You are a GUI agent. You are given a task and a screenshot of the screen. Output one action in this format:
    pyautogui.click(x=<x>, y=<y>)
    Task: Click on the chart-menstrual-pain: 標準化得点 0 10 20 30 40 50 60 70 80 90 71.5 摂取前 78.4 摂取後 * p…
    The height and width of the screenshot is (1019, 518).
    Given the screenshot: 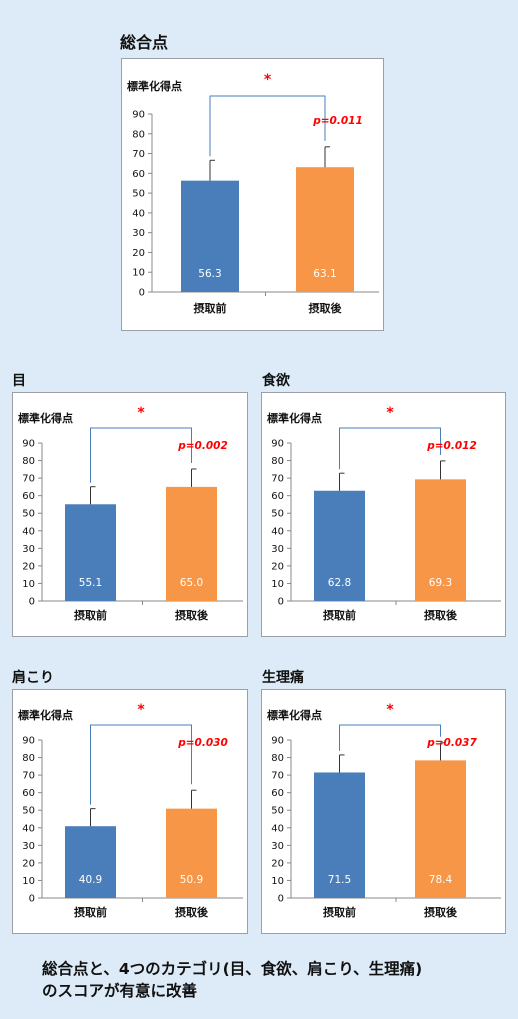 What is the action you would take?
    pyautogui.click(x=384, y=810)
    